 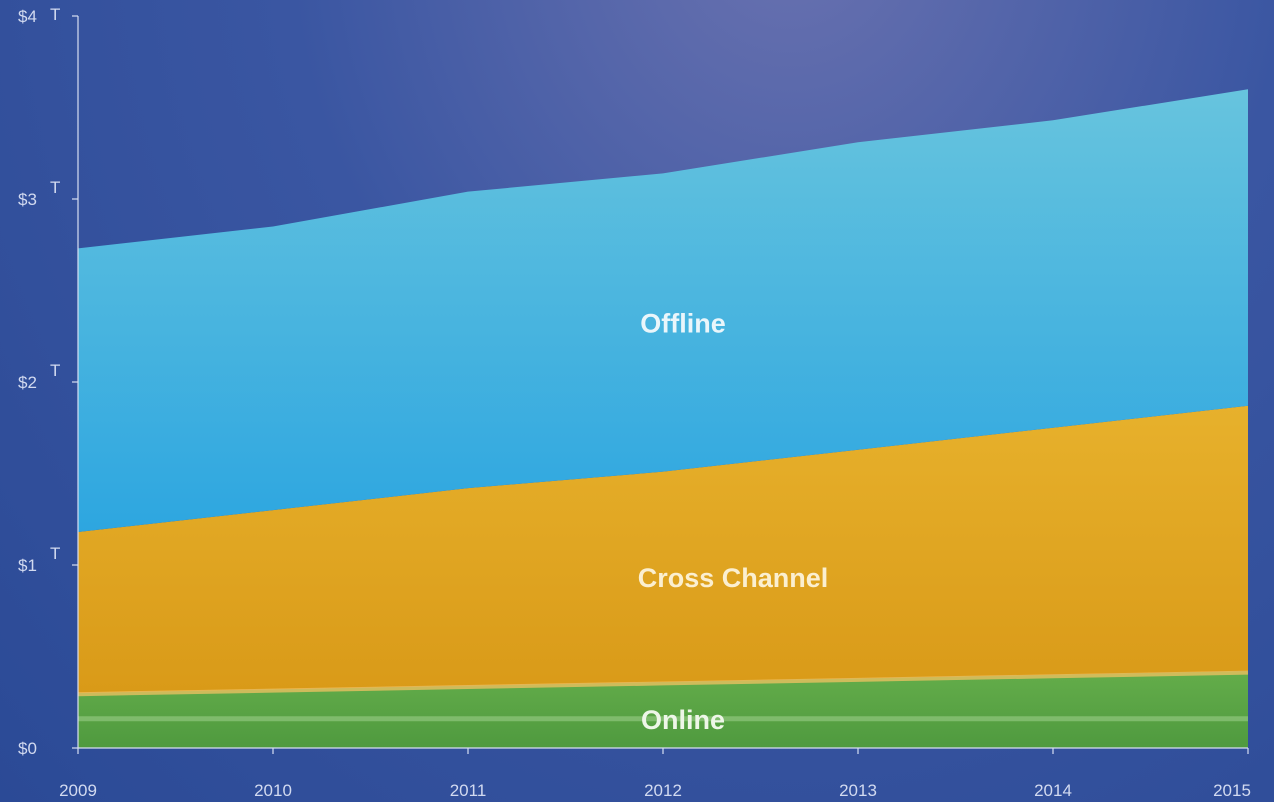 I want to click on x-tick-label: 2010, so click(x=273, y=790).